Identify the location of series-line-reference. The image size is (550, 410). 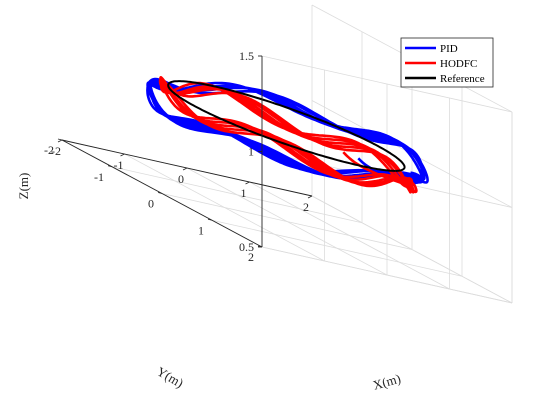
(286, 126).